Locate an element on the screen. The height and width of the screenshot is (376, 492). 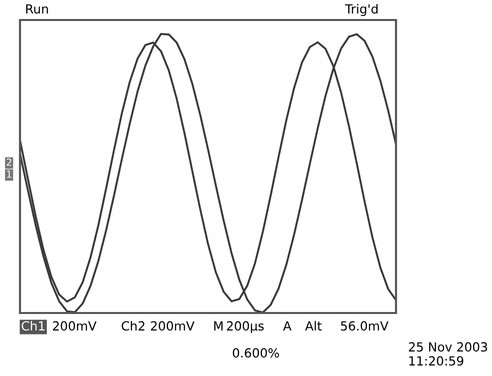
text: 1 is located at coordinates (9, 174).